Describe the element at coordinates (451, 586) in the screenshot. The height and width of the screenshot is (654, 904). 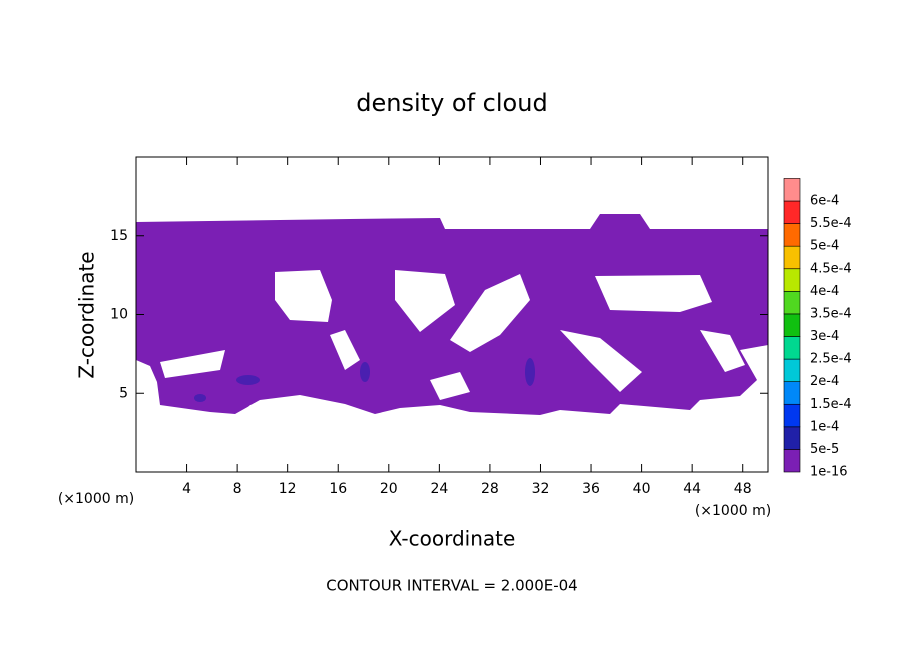
I see `footer: CONTOUR INTERVAL = 2.000E-04` at that location.